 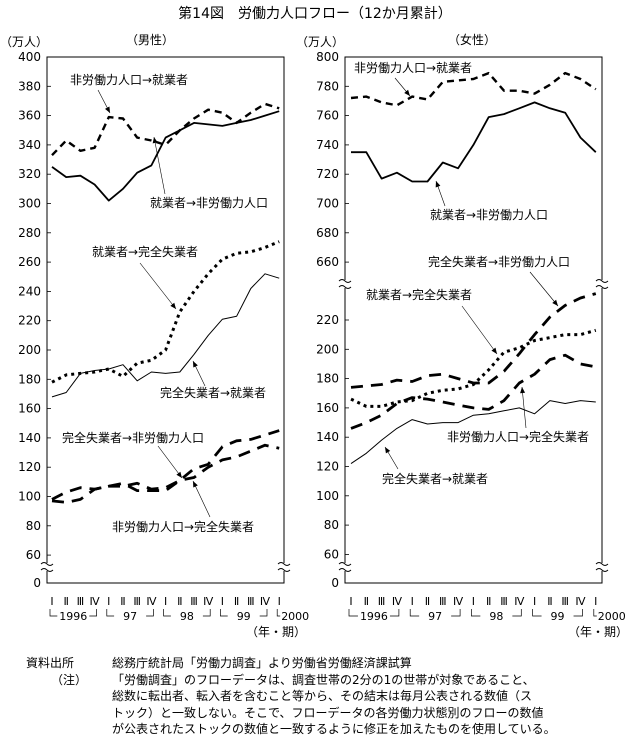 I want to click on series-label: 非労働力人口→就業者, so click(x=129, y=80).